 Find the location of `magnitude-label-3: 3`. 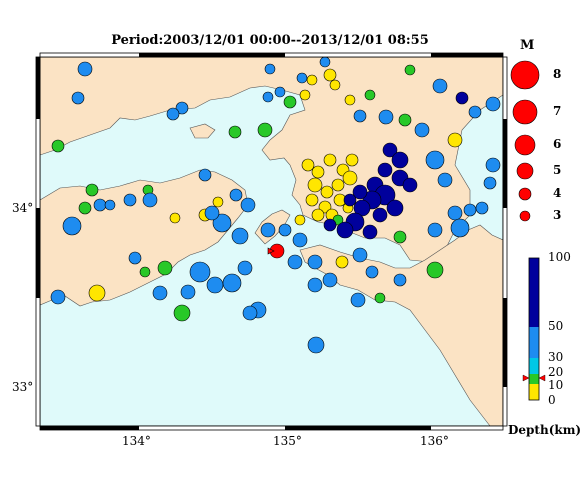

magnitude-label-3: 3 is located at coordinates (557, 215).